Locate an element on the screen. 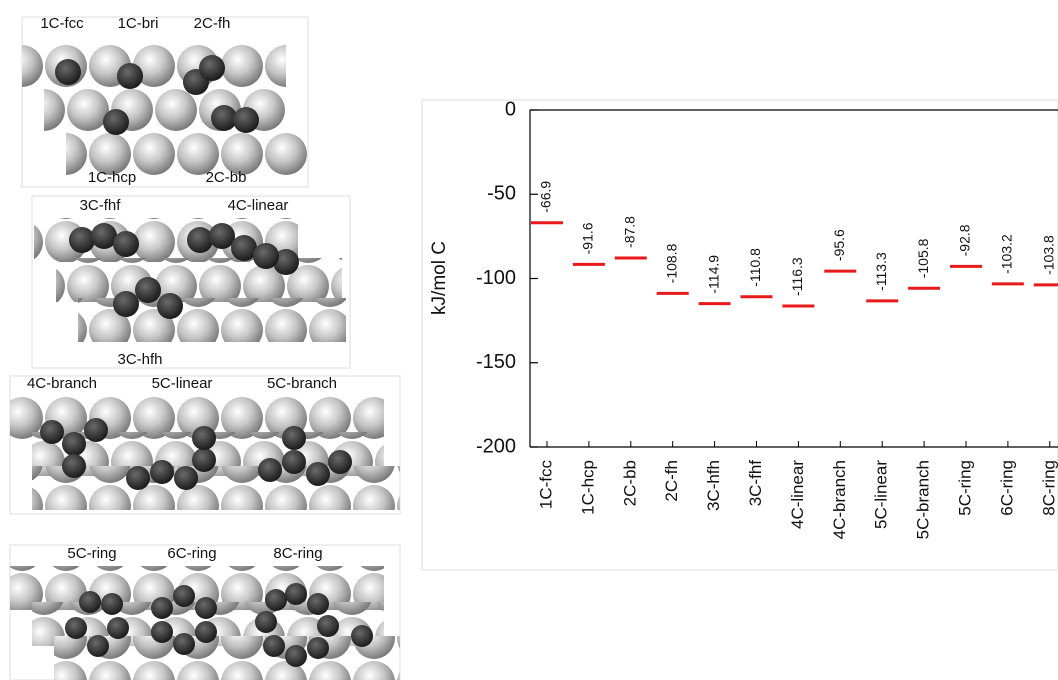 The image size is (1058, 680). panel-label: 4C-linear is located at coordinates (258, 205).